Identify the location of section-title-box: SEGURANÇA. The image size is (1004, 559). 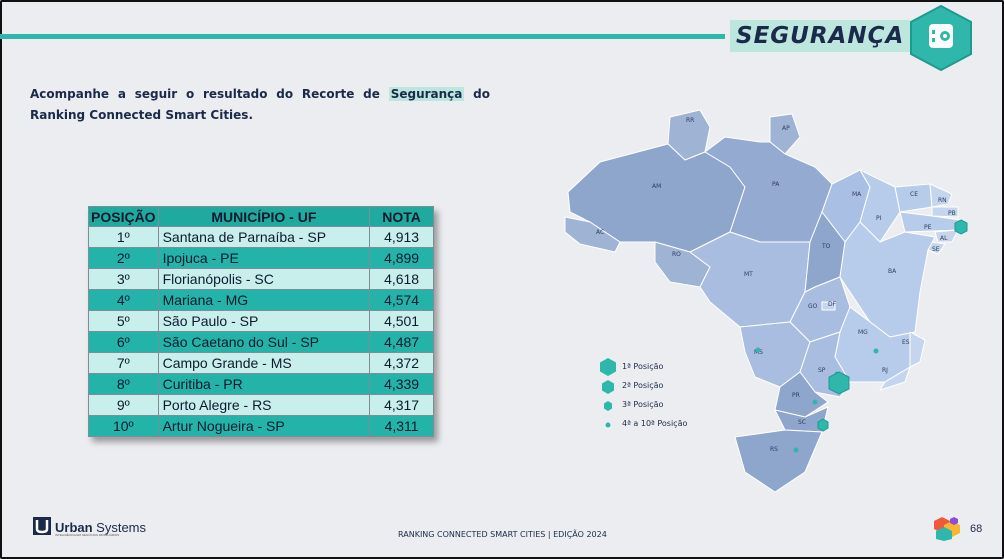
(820, 36).